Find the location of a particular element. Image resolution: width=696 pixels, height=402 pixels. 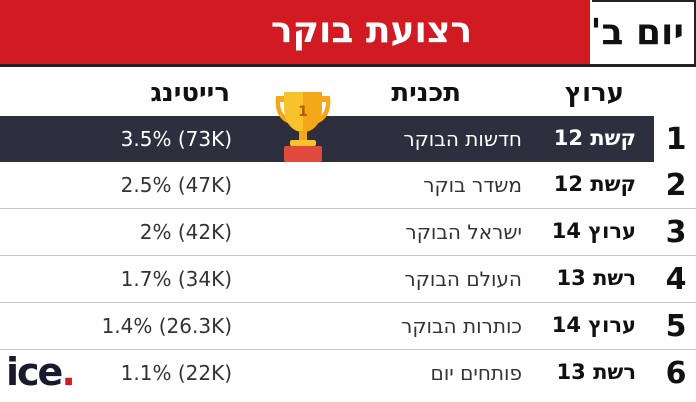

program-name: פותחים יום is located at coordinates (476, 373).